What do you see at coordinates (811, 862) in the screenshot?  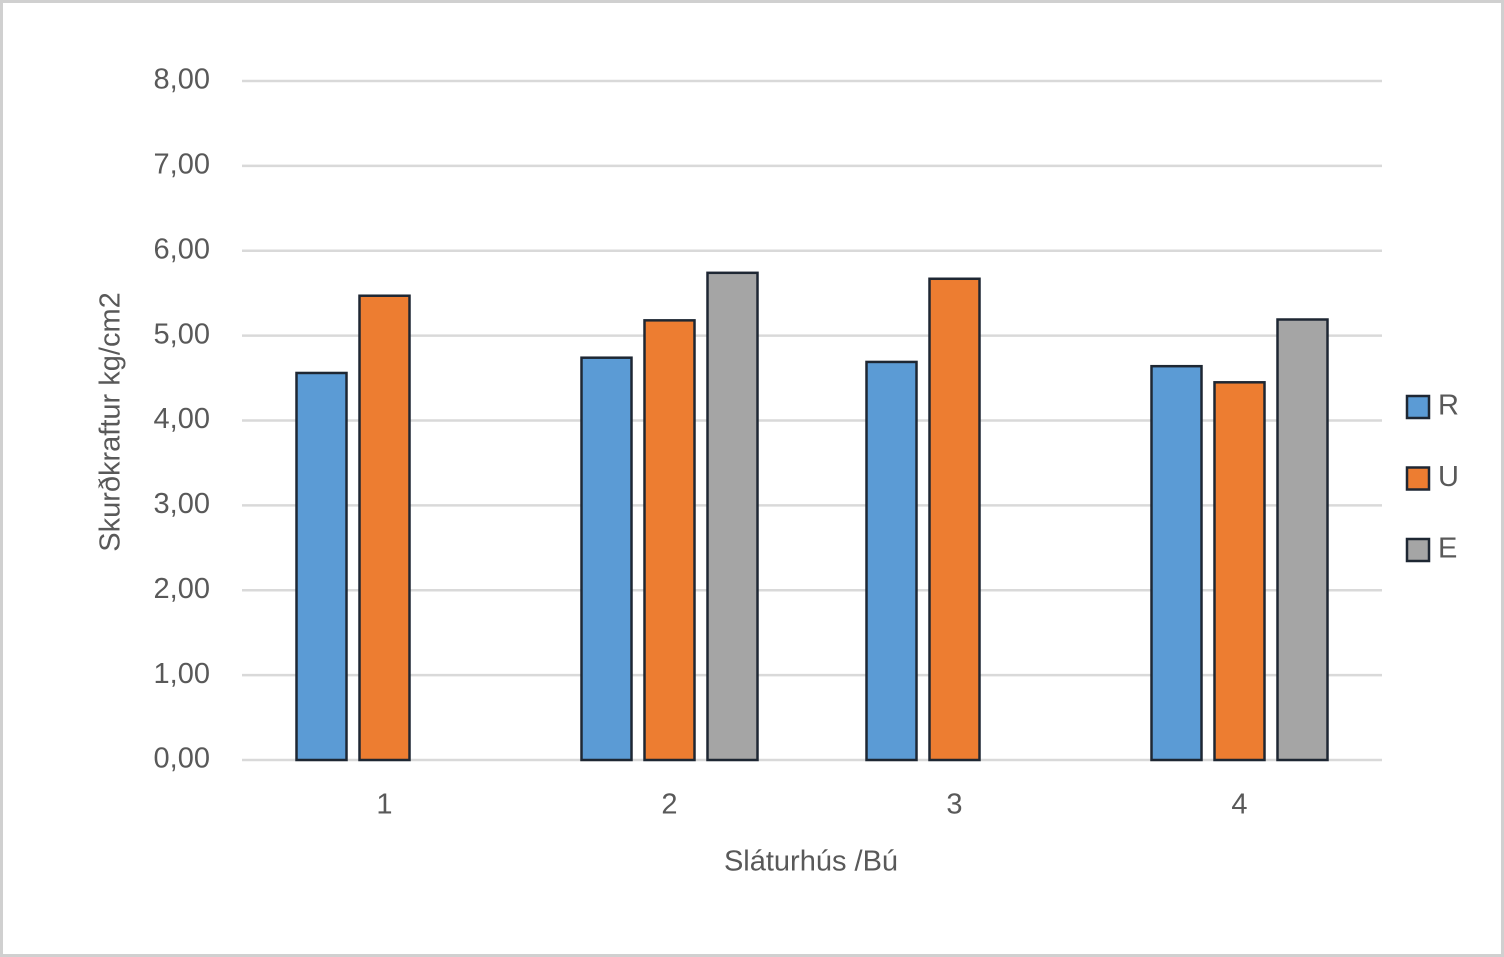 I see `x-axis-title: Sláturhús /Bú` at bounding box center [811, 862].